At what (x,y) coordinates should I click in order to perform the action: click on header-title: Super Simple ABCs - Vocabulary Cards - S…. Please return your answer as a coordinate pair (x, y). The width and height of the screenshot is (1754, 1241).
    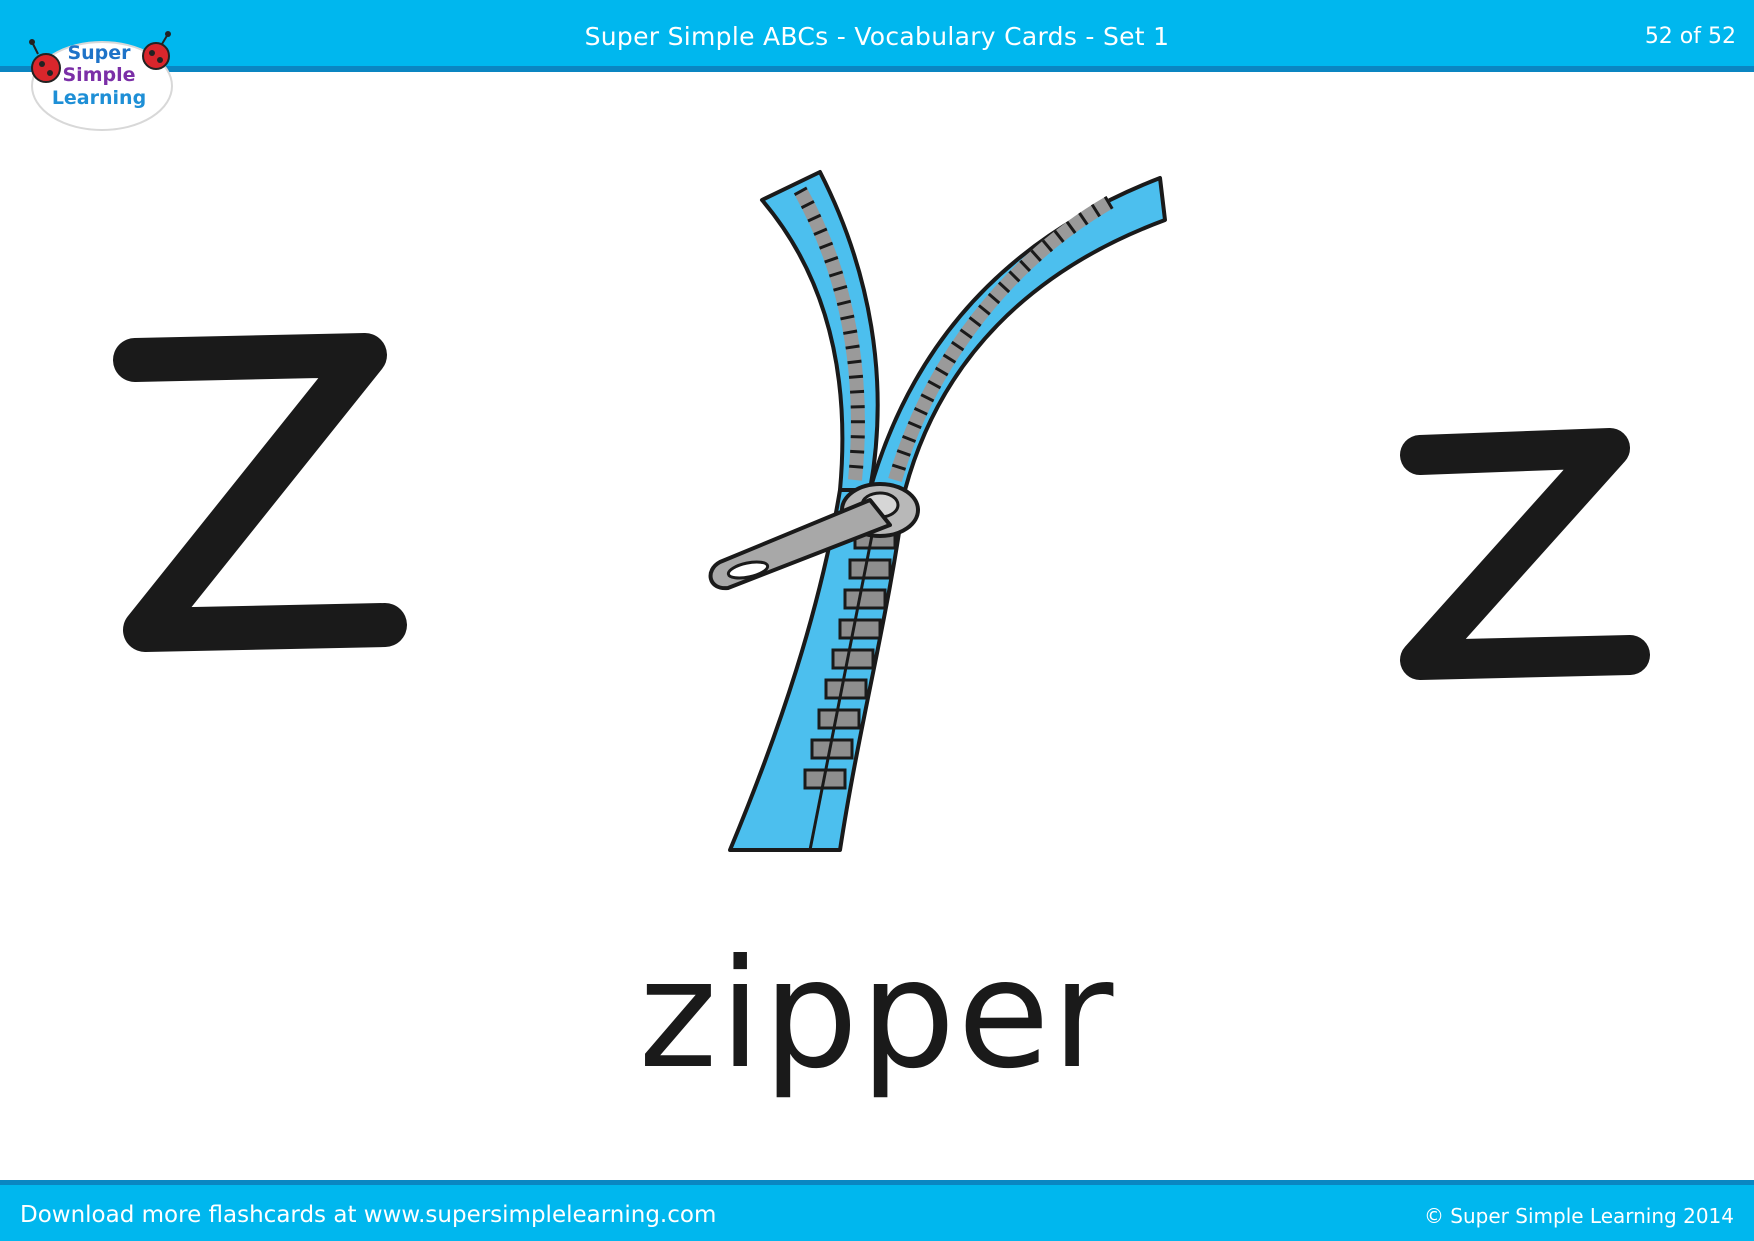
    Looking at the image, I should click on (877, 36).